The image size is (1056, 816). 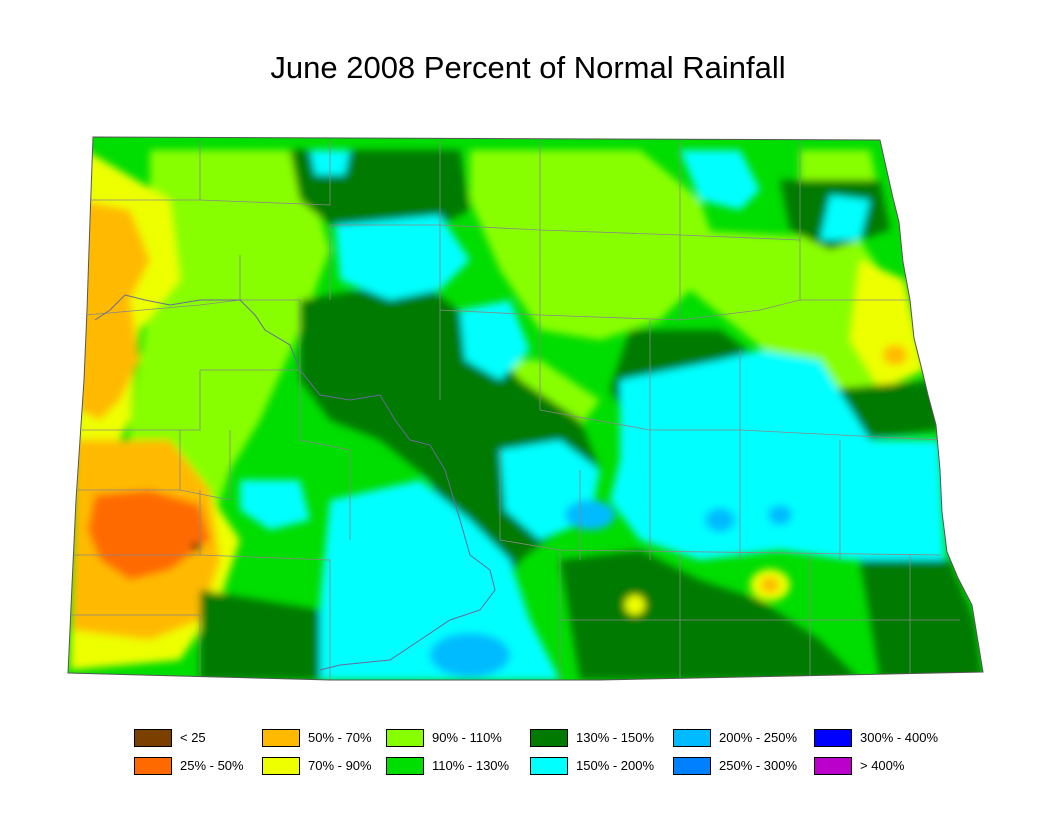 I want to click on legend-label: > 400%, so click(x=882, y=765).